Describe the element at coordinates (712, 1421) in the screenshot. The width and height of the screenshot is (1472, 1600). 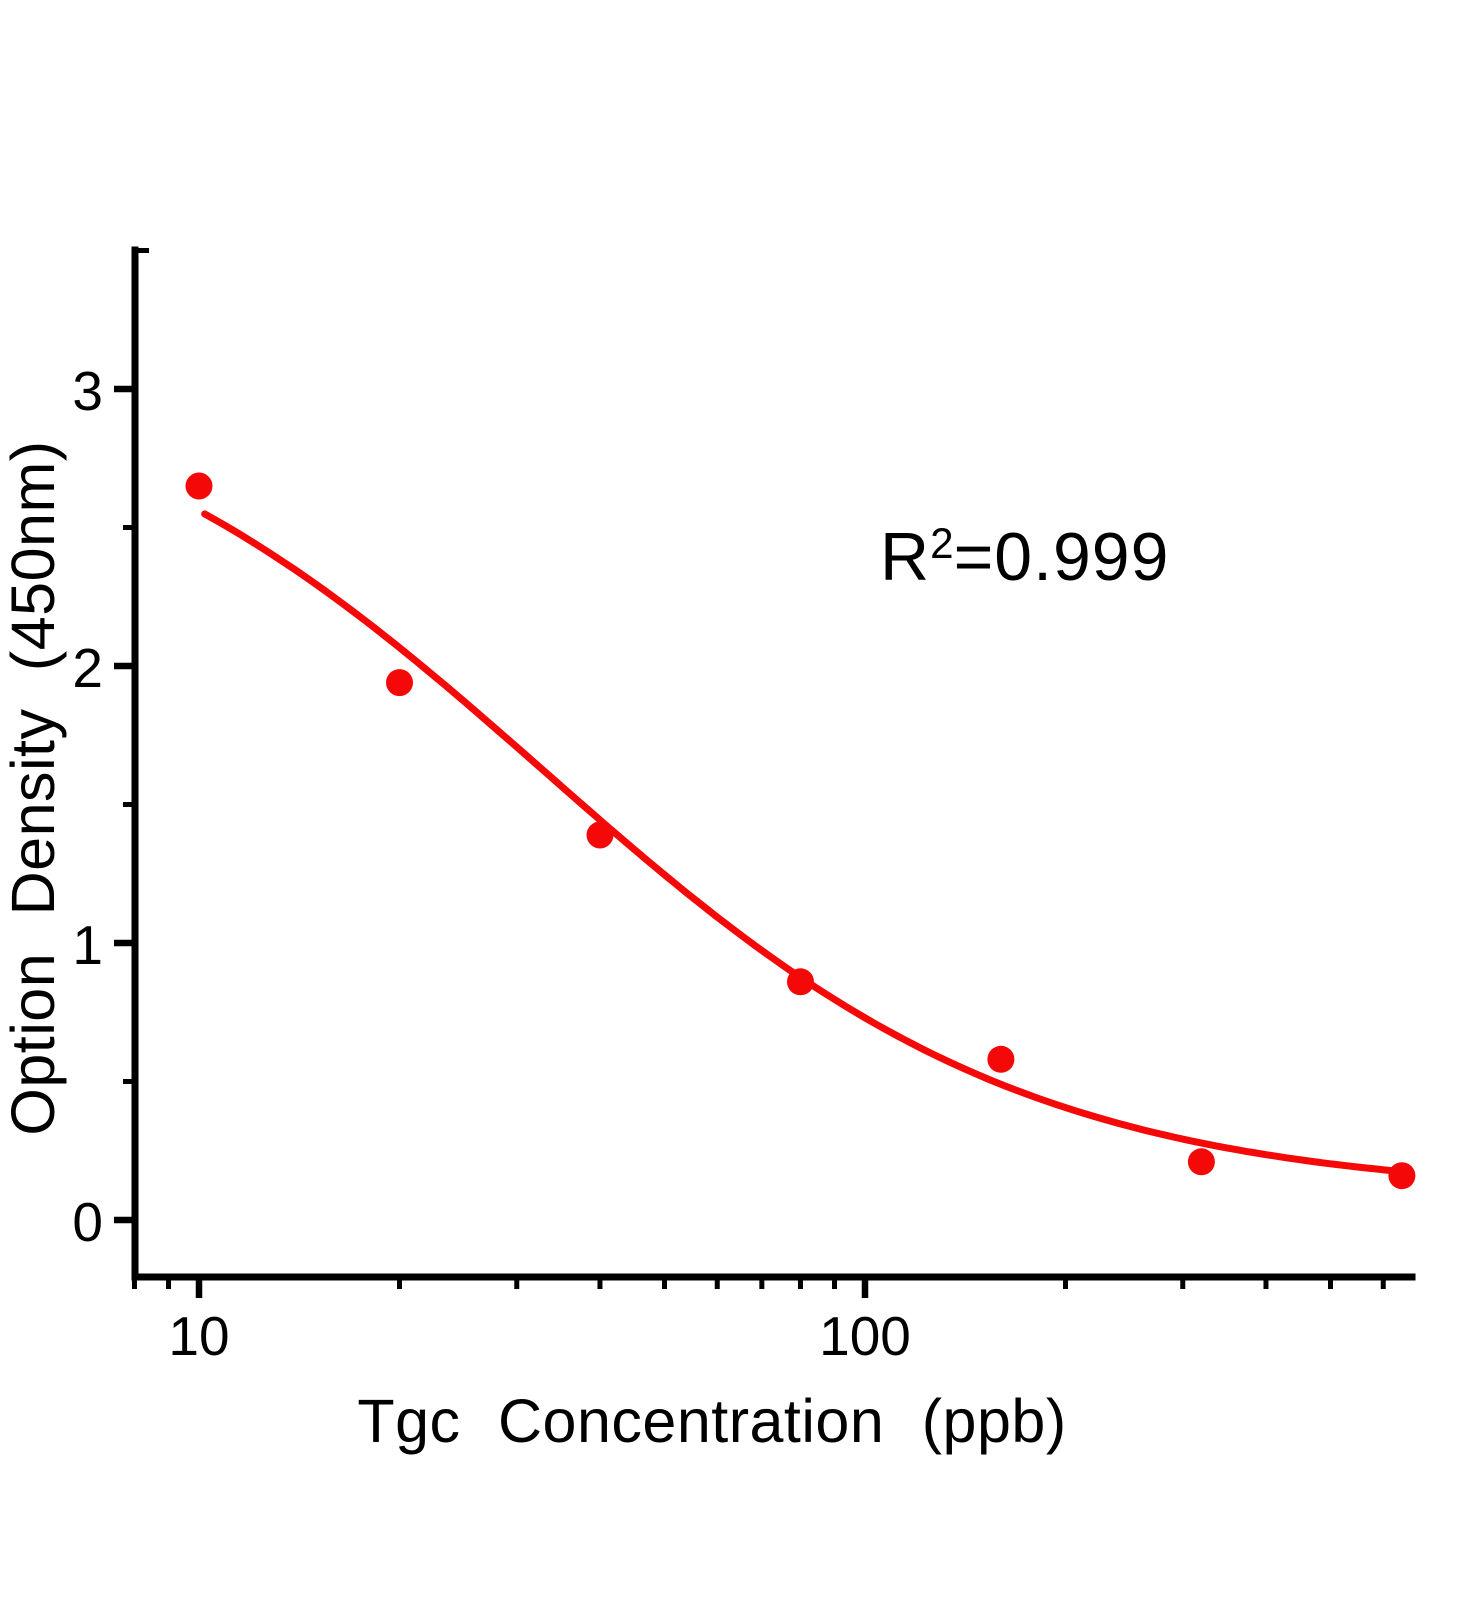
I see `x-axis-title: Tgc Concentration (ppb)` at that location.